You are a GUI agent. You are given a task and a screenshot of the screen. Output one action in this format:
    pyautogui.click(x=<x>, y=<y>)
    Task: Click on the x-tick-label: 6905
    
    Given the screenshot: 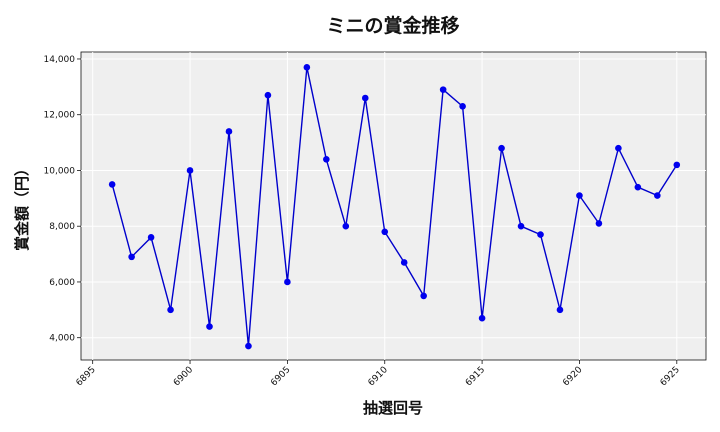 What is the action you would take?
    pyautogui.click(x=280, y=376)
    